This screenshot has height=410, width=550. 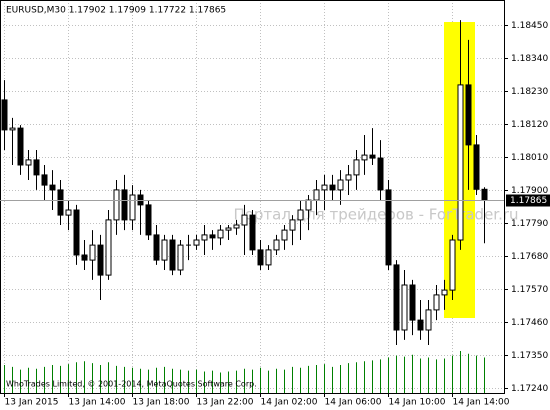 What do you see at coordinates (529, 224) in the screenshot?
I see `y-tick-label: 1.17790` at bounding box center [529, 224].